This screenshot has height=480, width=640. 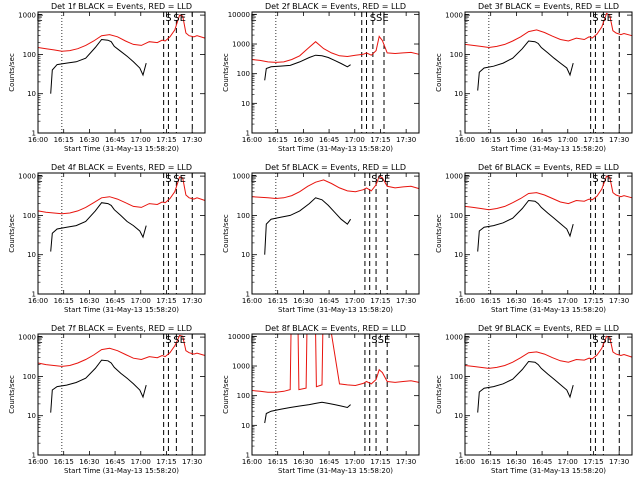 What do you see at coordinates (121, 328) in the screenshot?
I see `chart-title: Det 7f BLACK = Events, RED = LLD` at bounding box center [121, 328].